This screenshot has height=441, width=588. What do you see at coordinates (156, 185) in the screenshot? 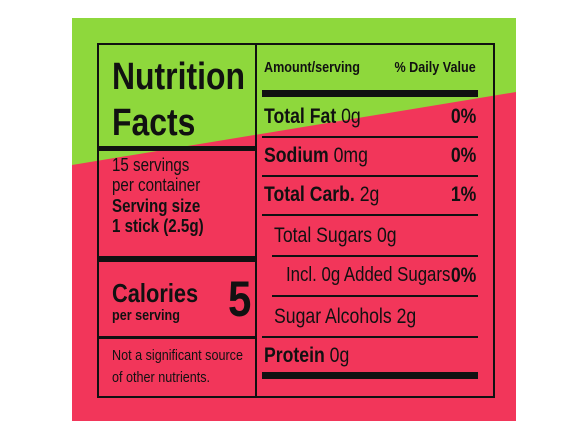
I see `servings: per container` at bounding box center [156, 185].